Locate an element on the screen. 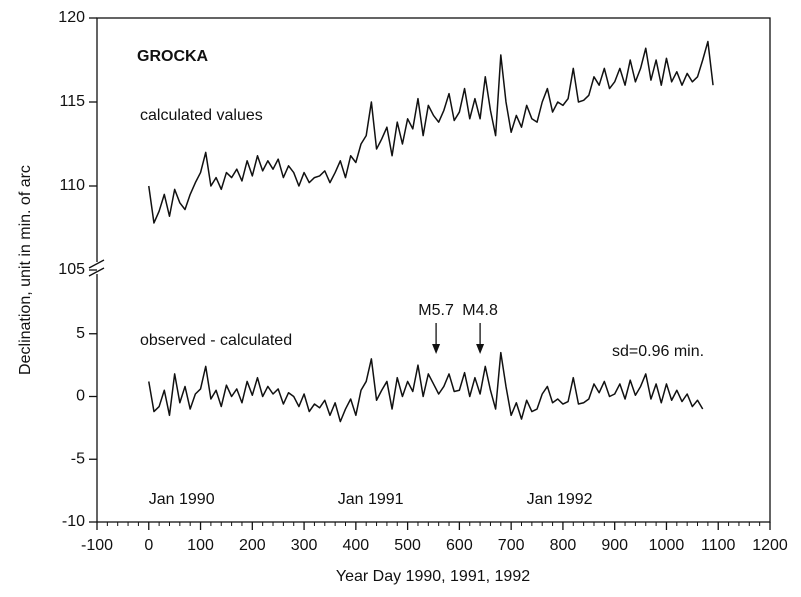 This screenshot has width=801, height=597. date-label: Jan 1990 is located at coordinates (182, 499).